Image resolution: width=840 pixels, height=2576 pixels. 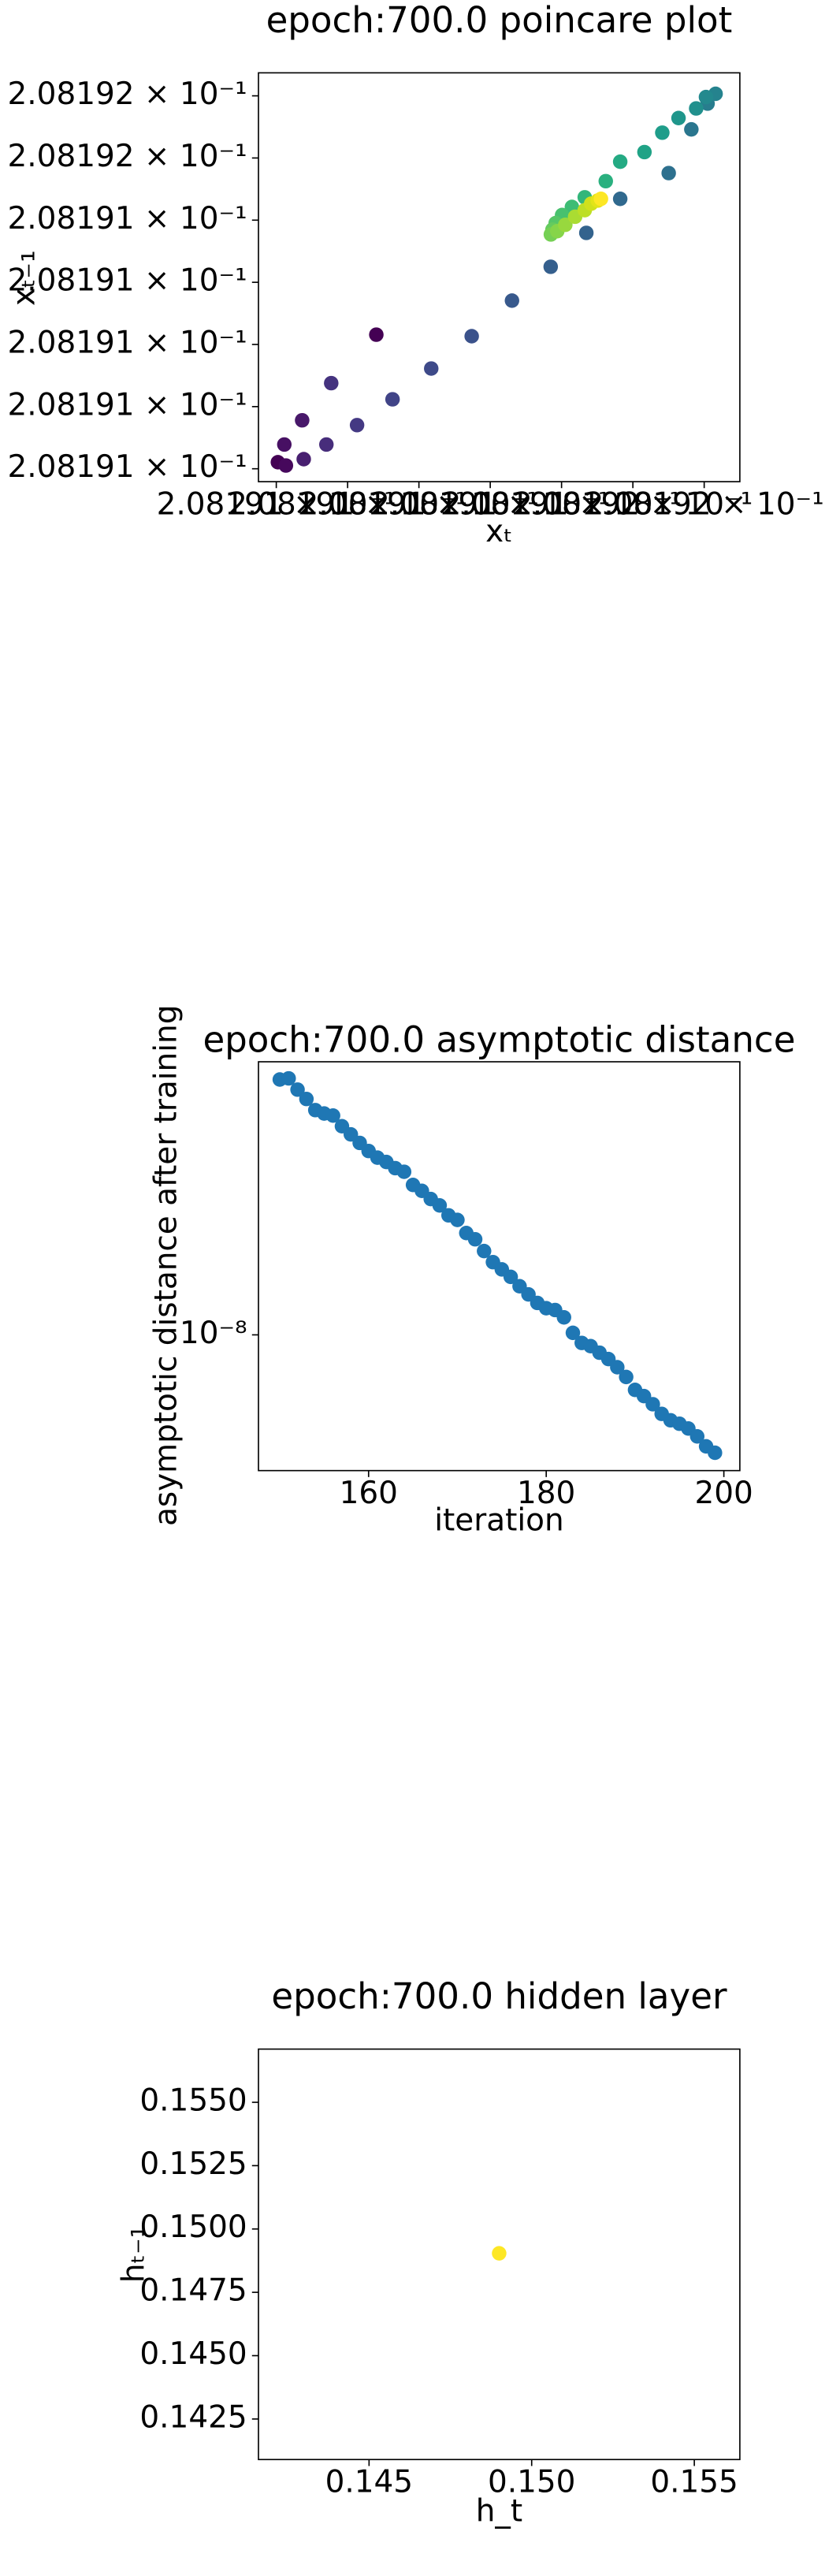 I want to click on y-tick-label: 0.1550, so click(x=193, y=2101).